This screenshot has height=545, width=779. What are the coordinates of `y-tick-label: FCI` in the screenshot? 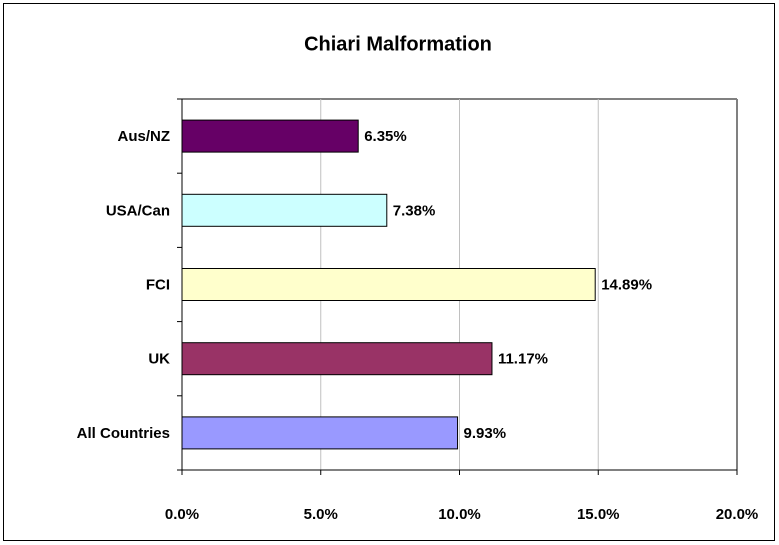 It's located at (158, 284).